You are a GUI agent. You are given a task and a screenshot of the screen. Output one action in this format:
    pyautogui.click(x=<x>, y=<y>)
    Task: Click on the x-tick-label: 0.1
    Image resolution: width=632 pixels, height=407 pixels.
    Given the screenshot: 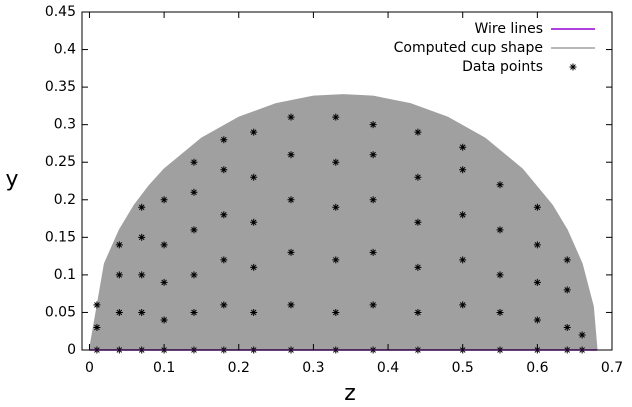 What is the action you would take?
    pyautogui.click(x=164, y=368)
    